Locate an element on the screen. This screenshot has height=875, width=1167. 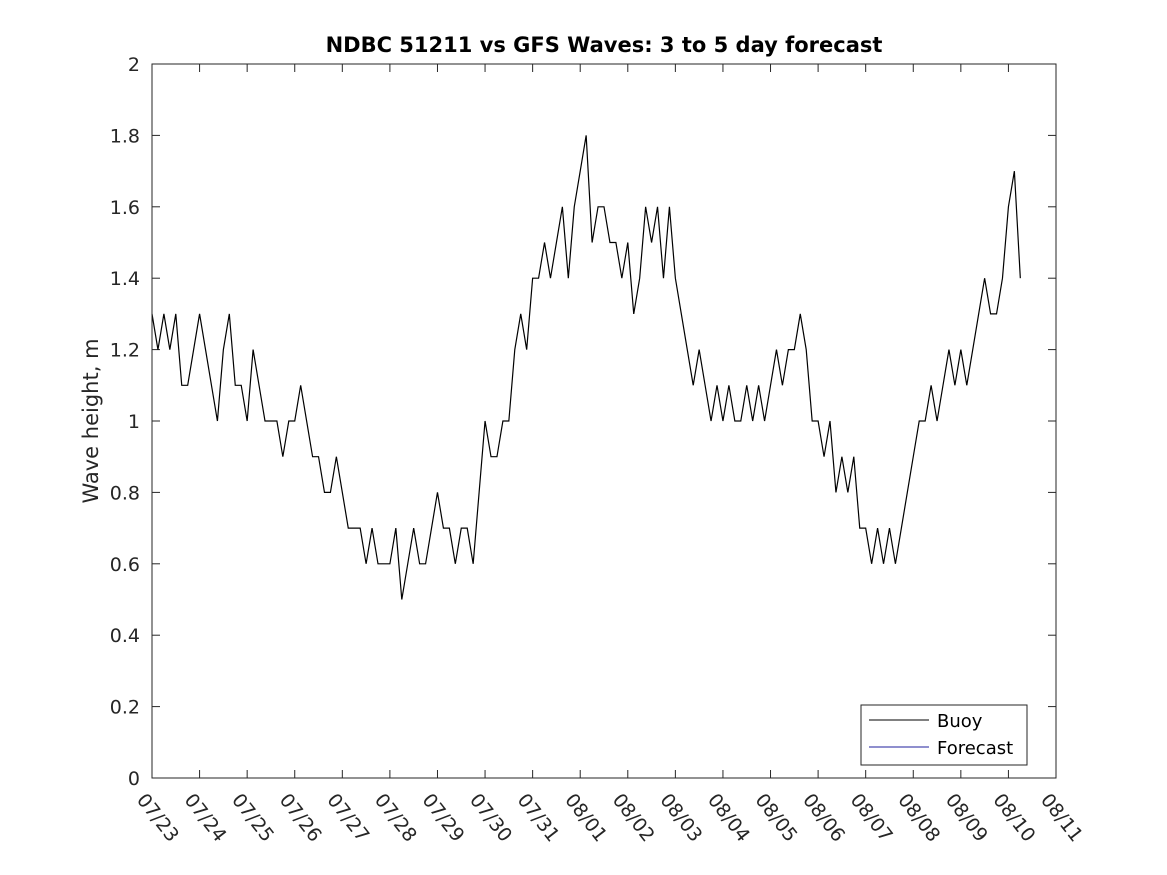
legend-box is located at coordinates (944, 735).